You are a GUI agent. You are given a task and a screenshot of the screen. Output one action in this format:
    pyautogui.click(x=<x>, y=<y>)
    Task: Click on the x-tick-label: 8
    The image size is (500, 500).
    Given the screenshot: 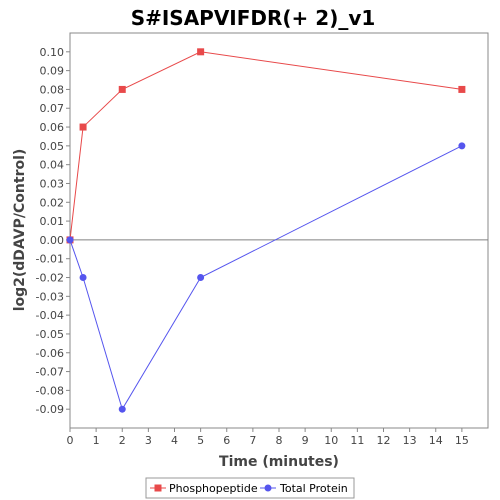 What is the action you would take?
    pyautogui.click(x=279, y=440)
    